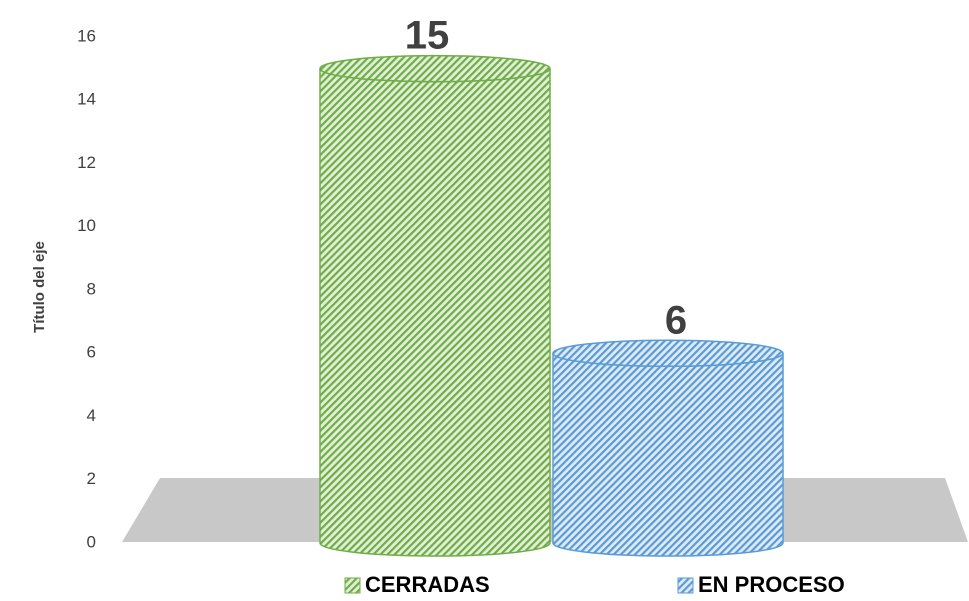  What do you see at coordinates (594, 584) in the screenshot?
I see `legend: CERRADAS EN PROCESO` at bounding box center [594, 584].